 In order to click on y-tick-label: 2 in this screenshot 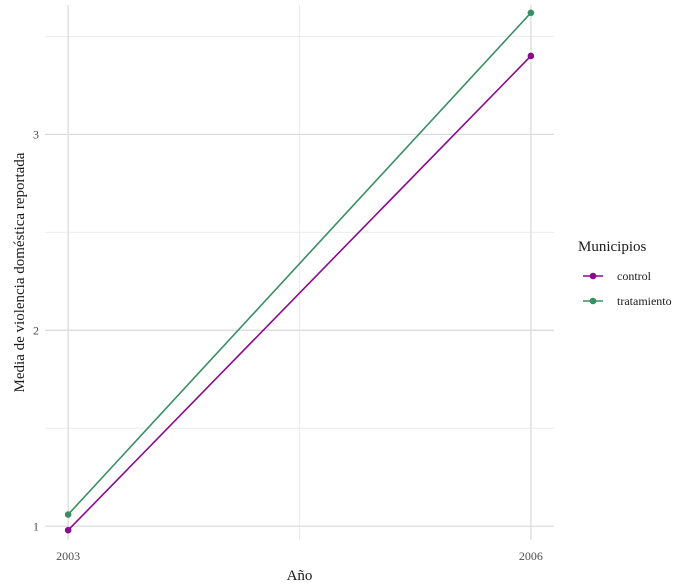, I will do `click(36, 330)`.